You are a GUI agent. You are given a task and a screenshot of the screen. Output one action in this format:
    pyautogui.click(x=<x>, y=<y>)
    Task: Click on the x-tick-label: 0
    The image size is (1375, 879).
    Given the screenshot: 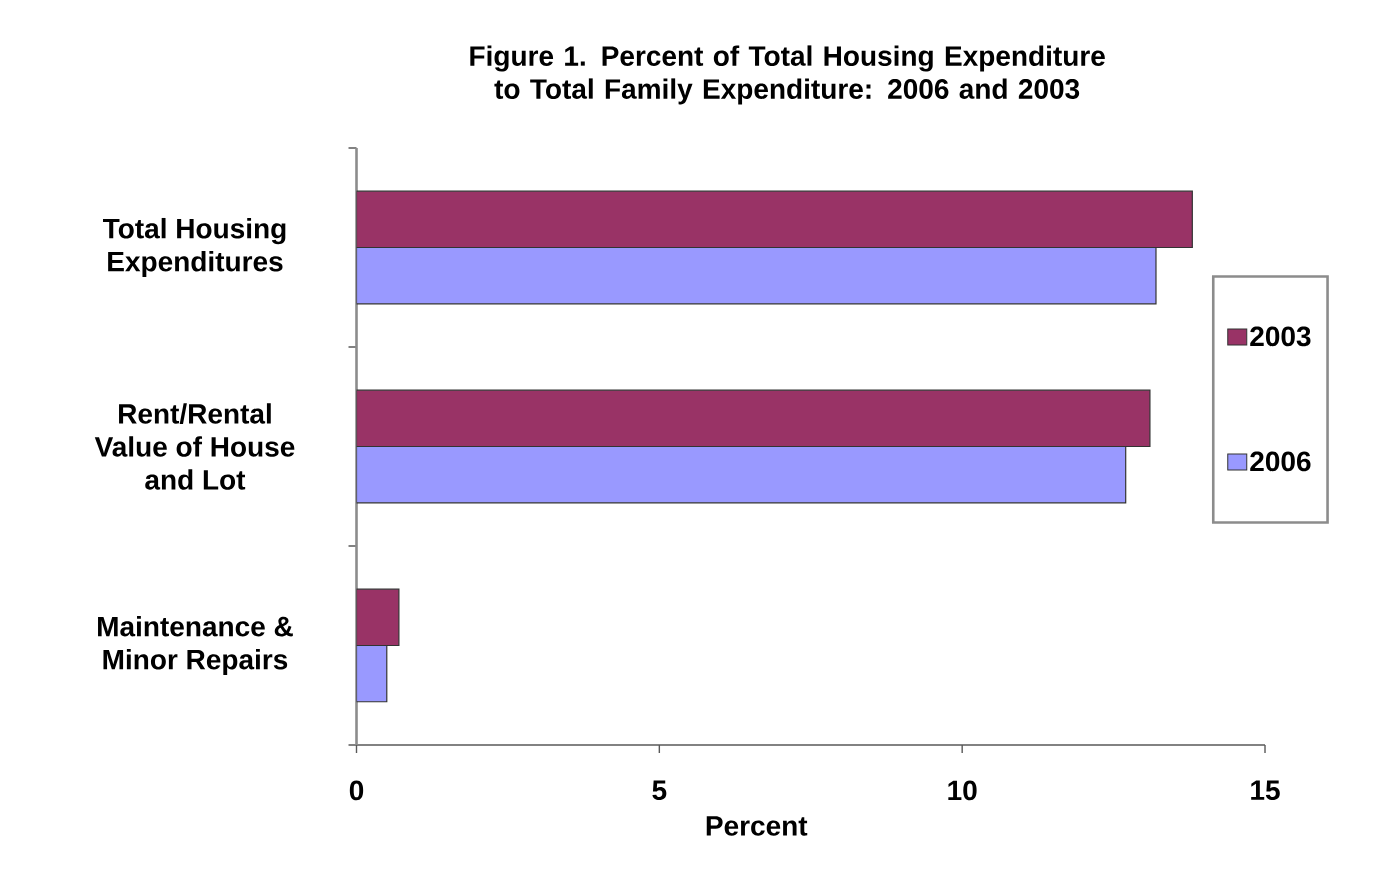 What is the action you would take?
    pyautogui.click(x=356, y=790)
    